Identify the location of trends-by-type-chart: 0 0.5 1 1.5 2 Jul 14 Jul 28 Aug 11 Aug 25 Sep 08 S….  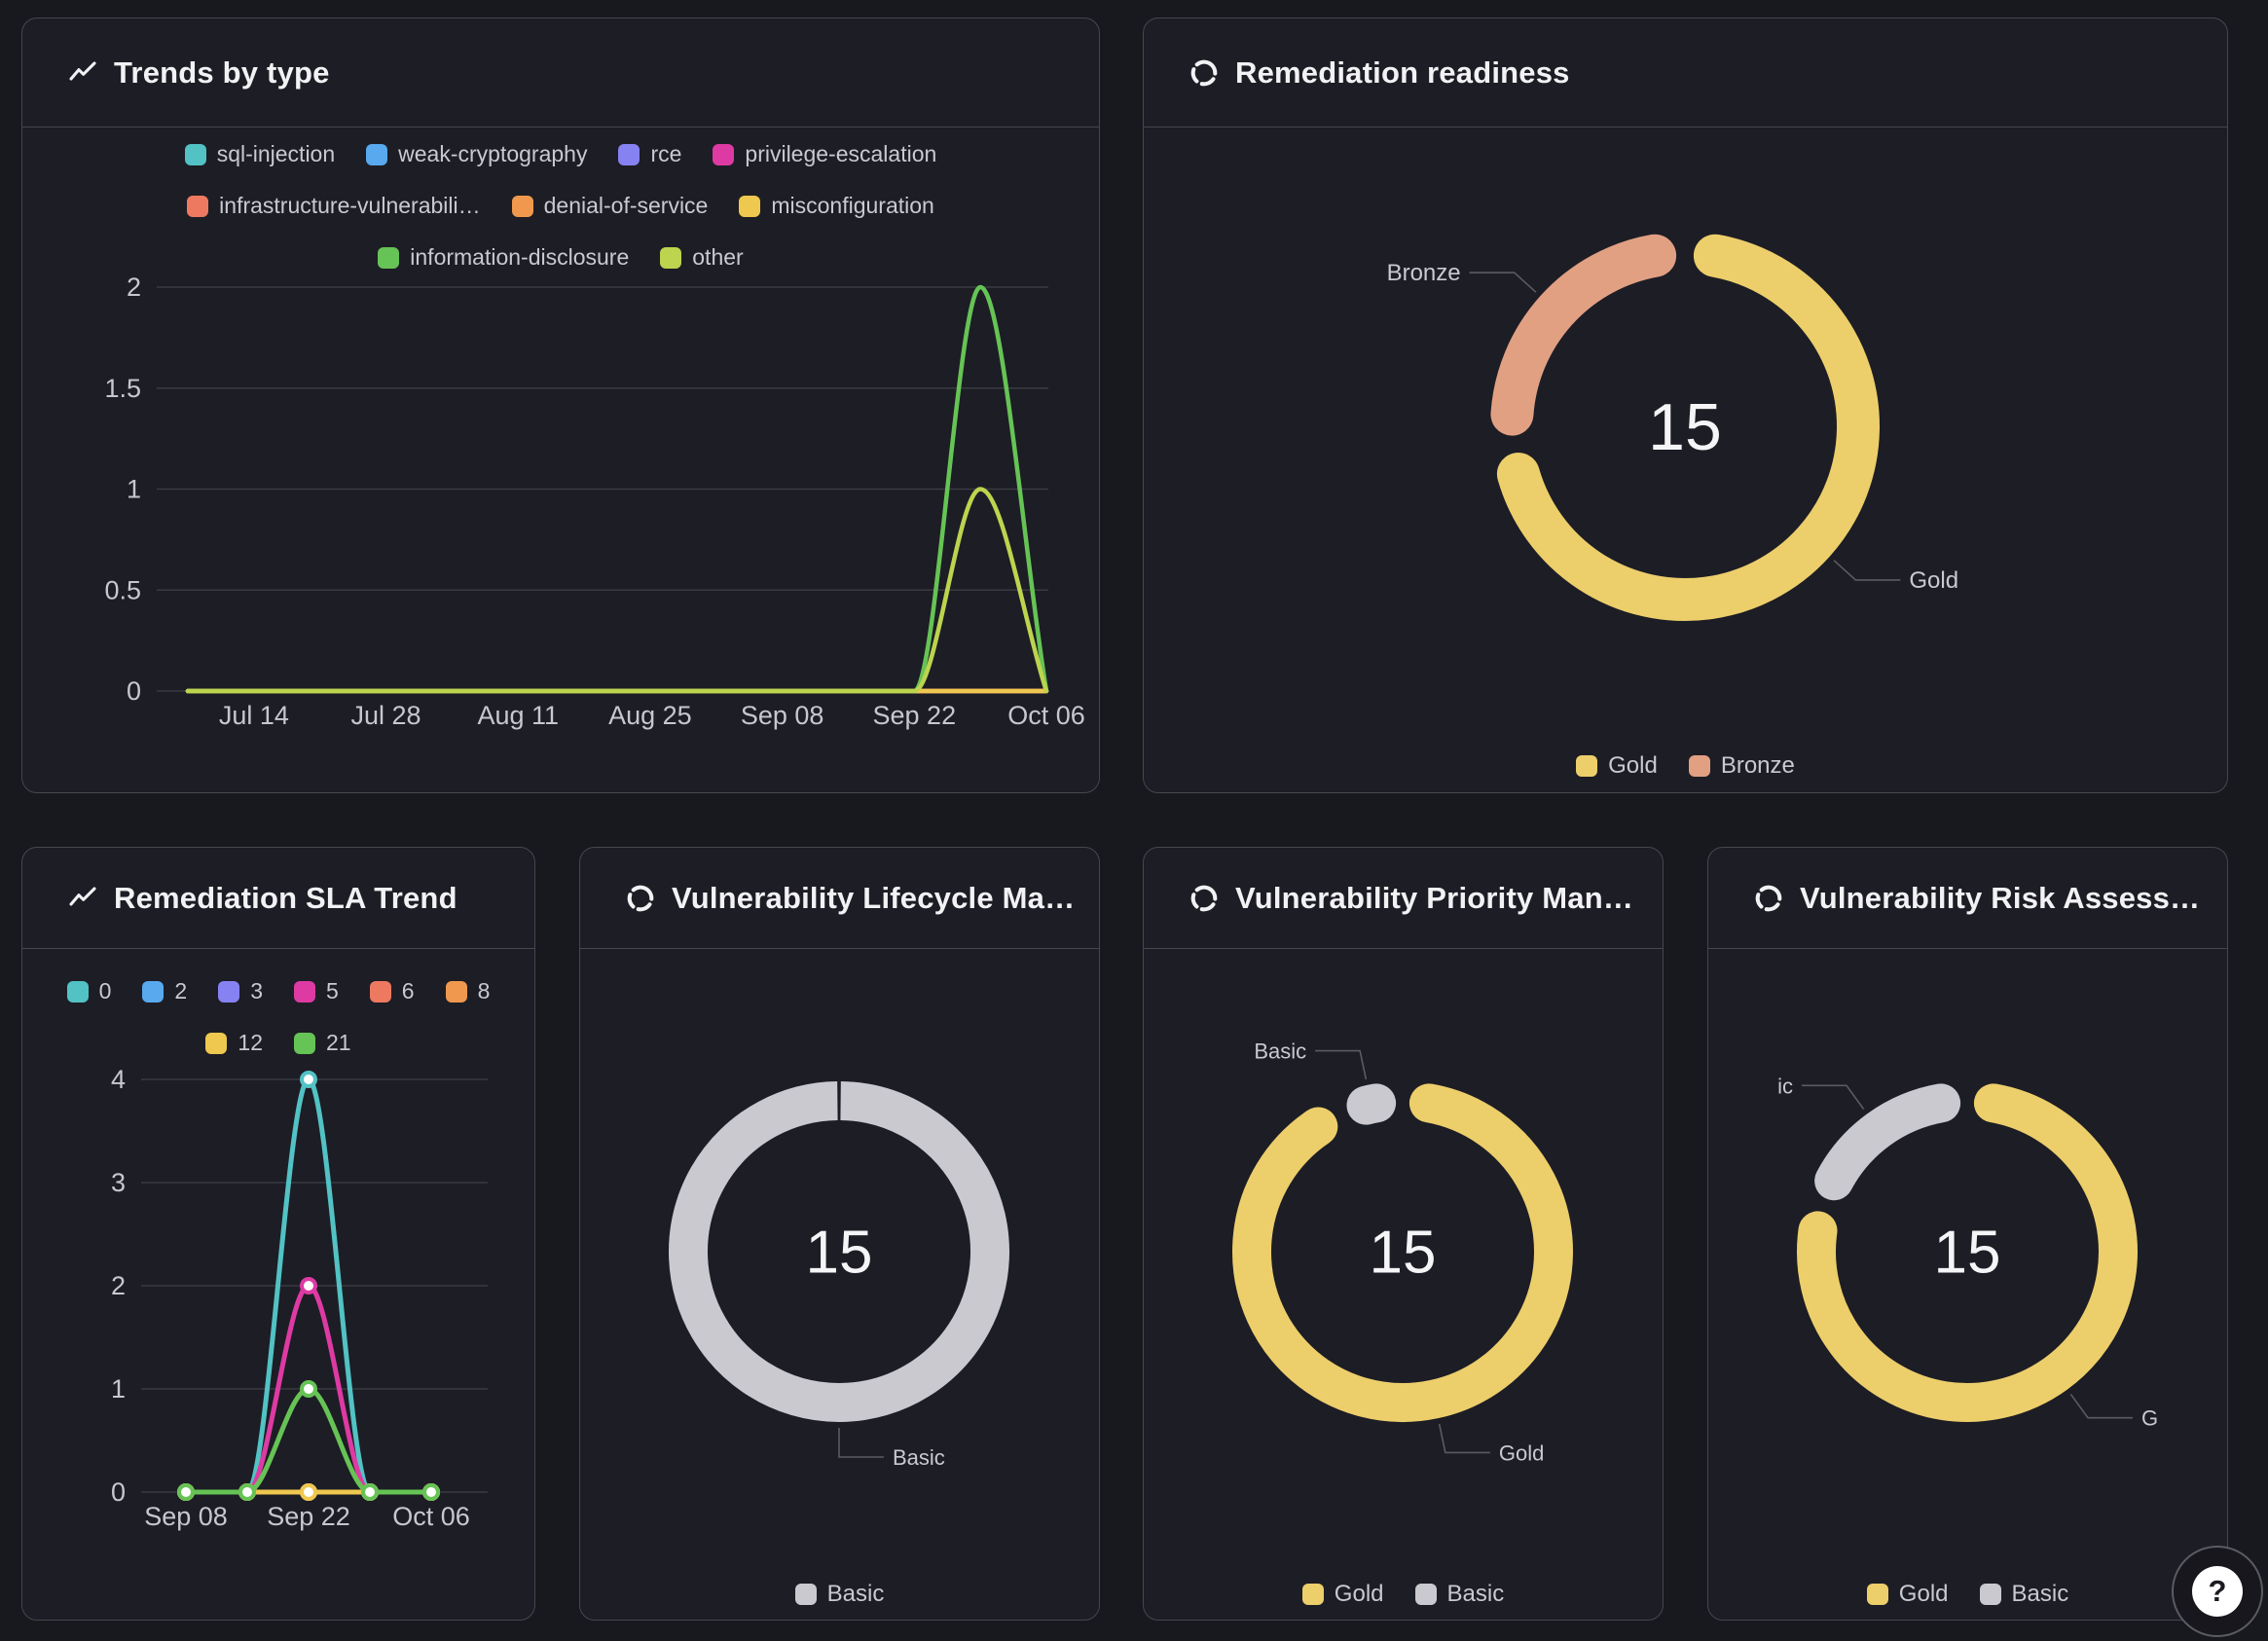
(594, 501).